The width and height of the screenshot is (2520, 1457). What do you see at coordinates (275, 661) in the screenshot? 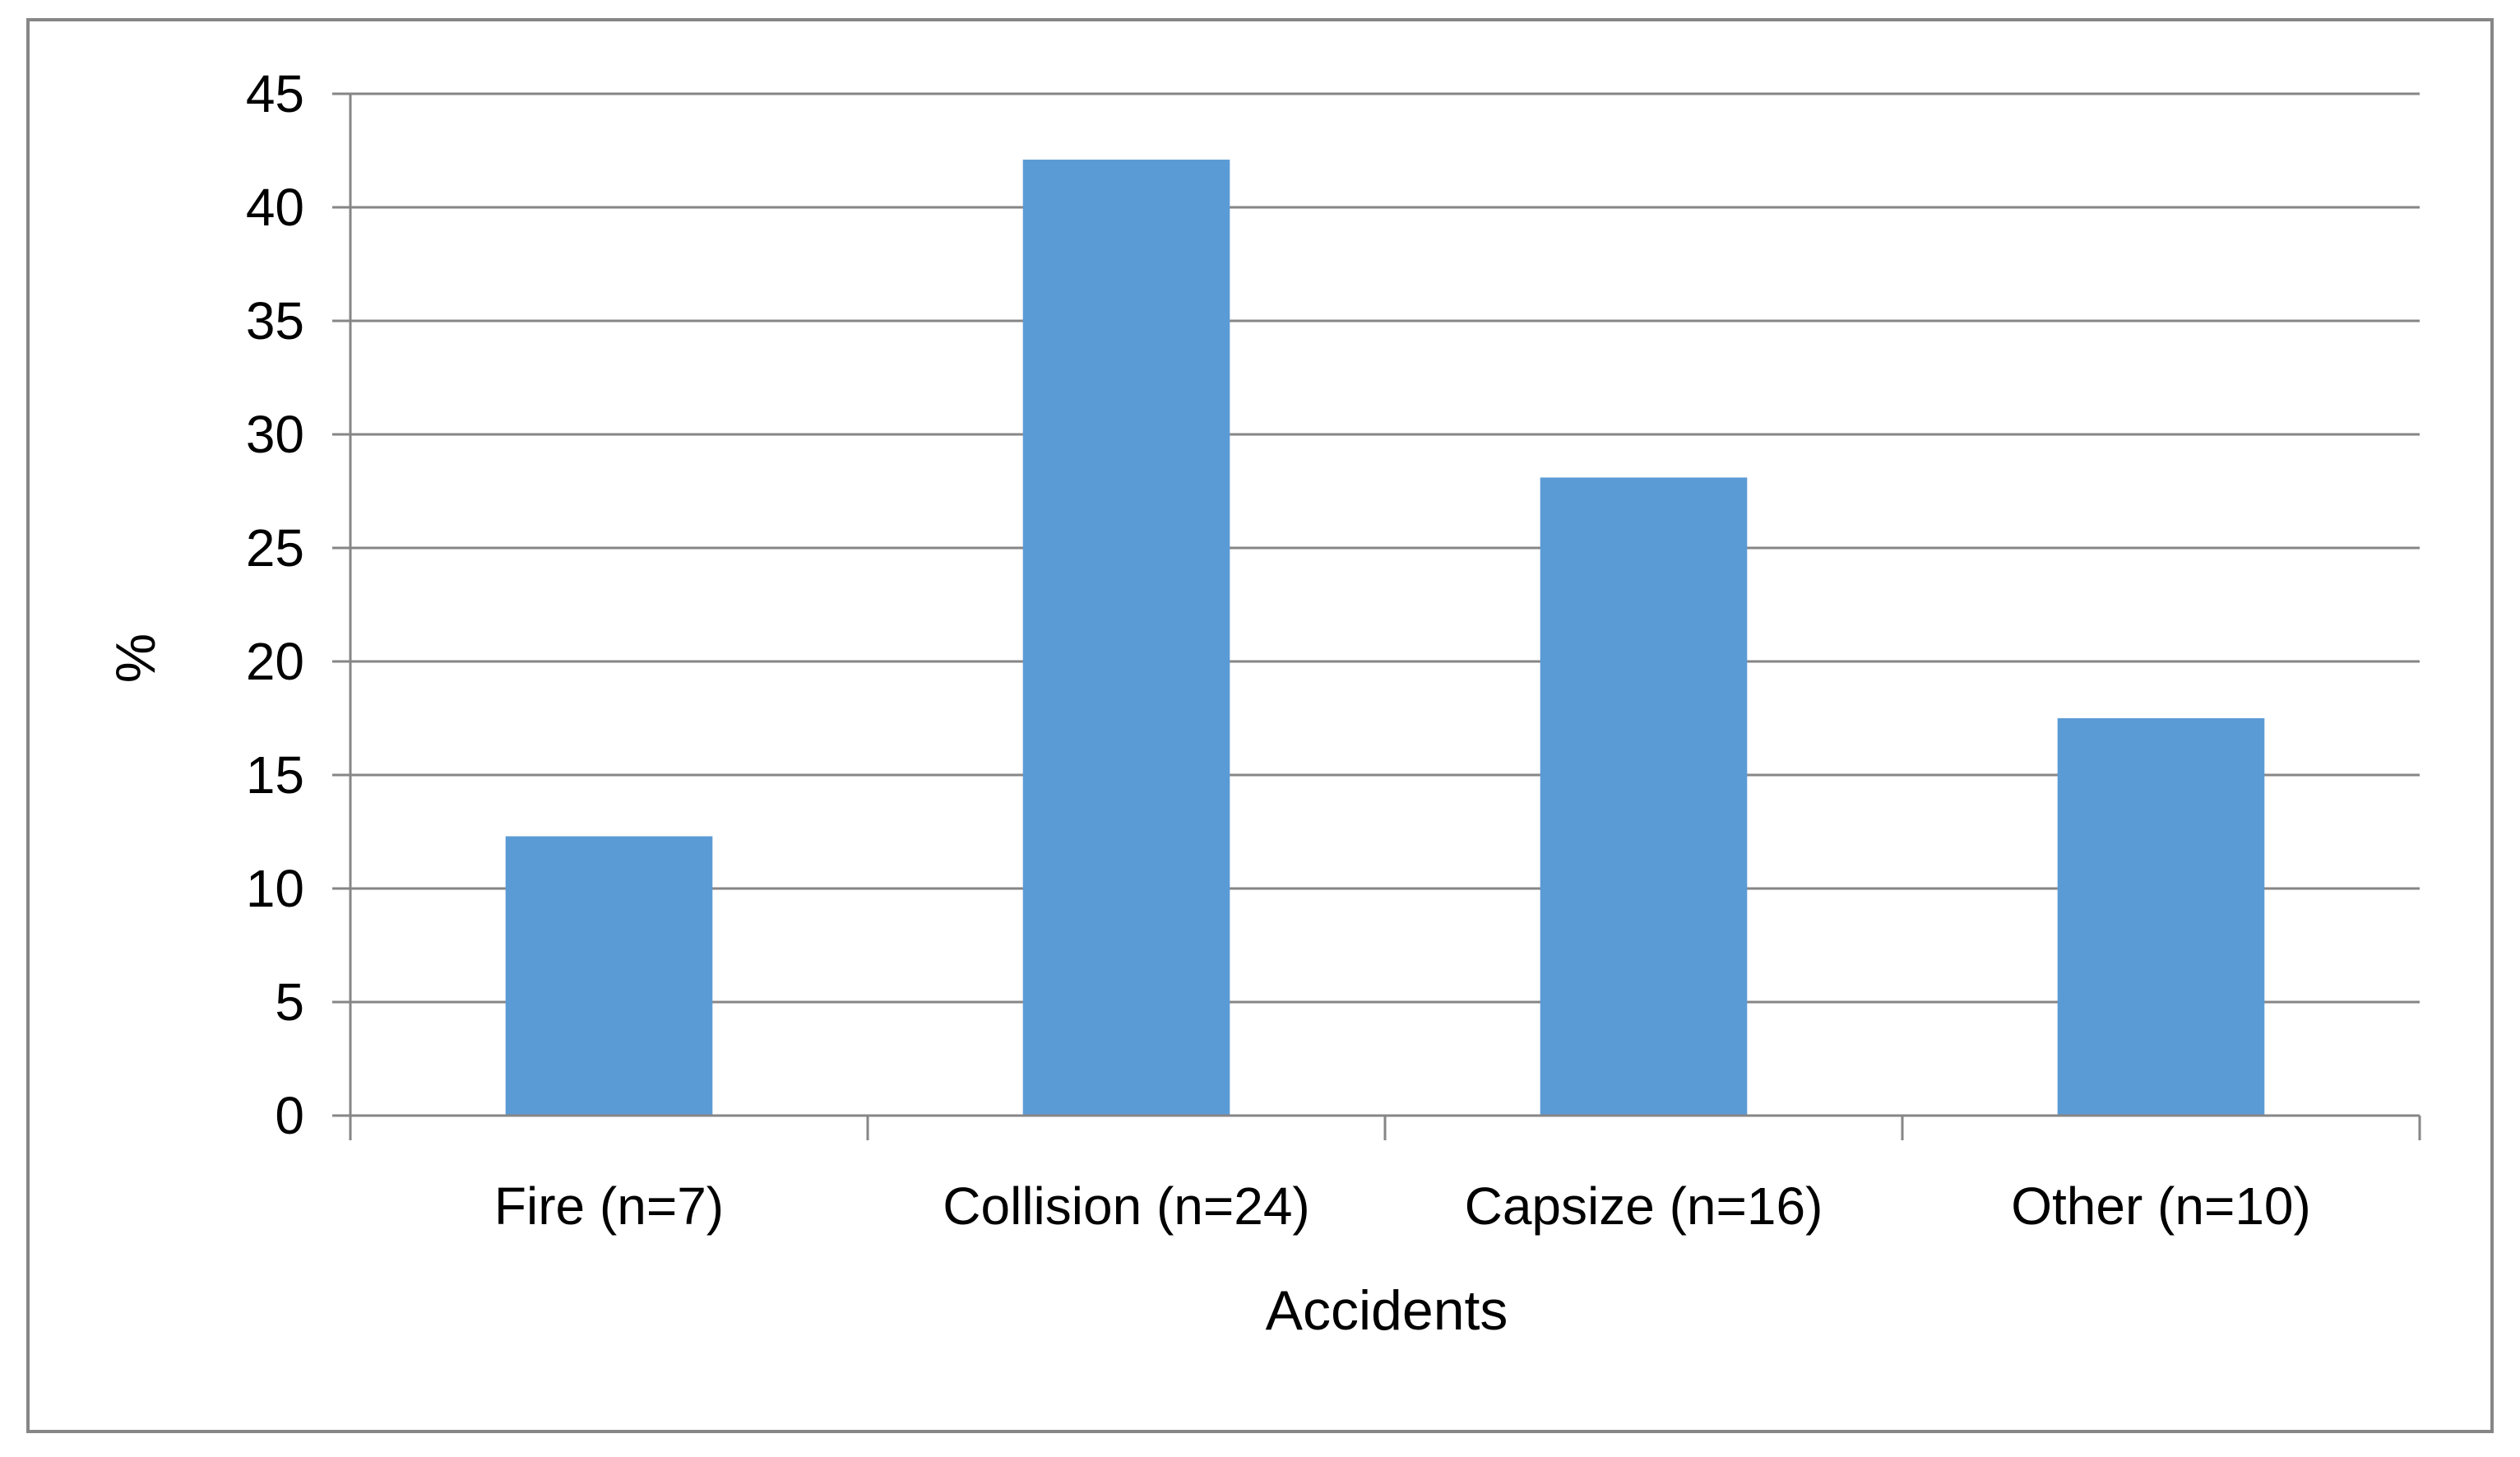
I see `y-tick-label: 20` at bounding box center [275, 661].